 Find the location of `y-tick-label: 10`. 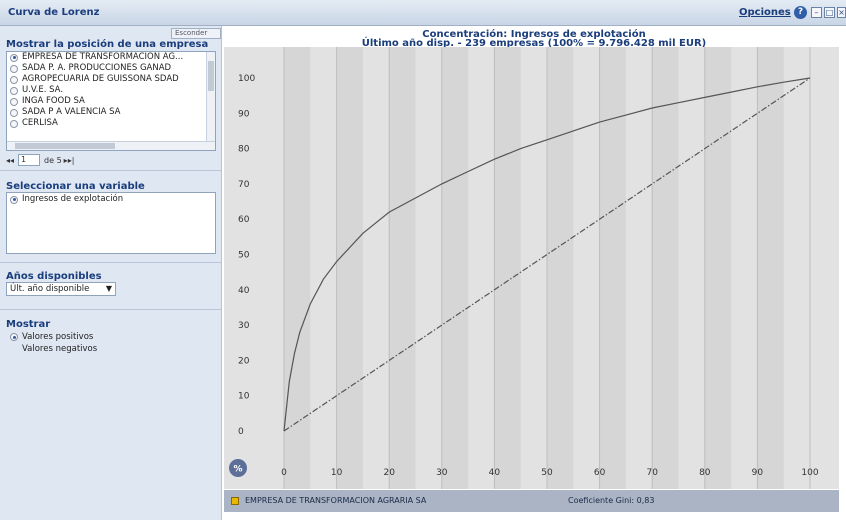

y-tick-label: 10 is located at coordinates (244, 397).